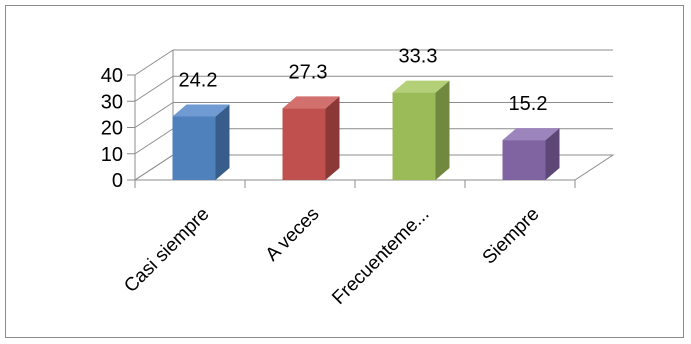  Describe the element at coordinates (418, 57) in the screenshot. I see `data-label: 33.3` at that location.